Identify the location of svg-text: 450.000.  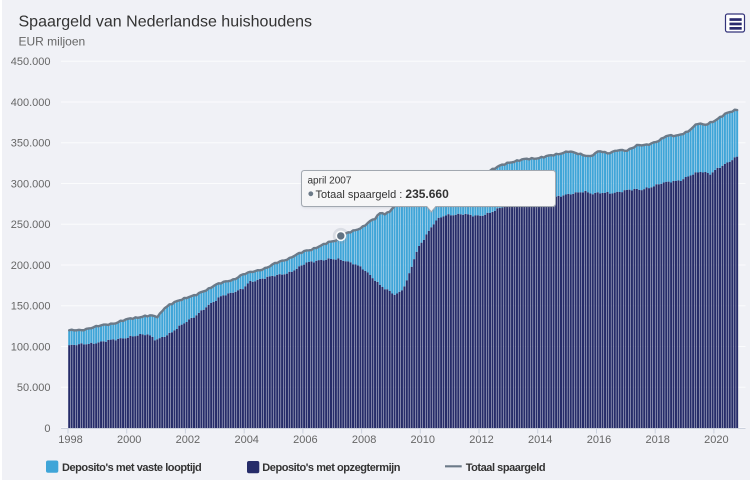
(31, 62).